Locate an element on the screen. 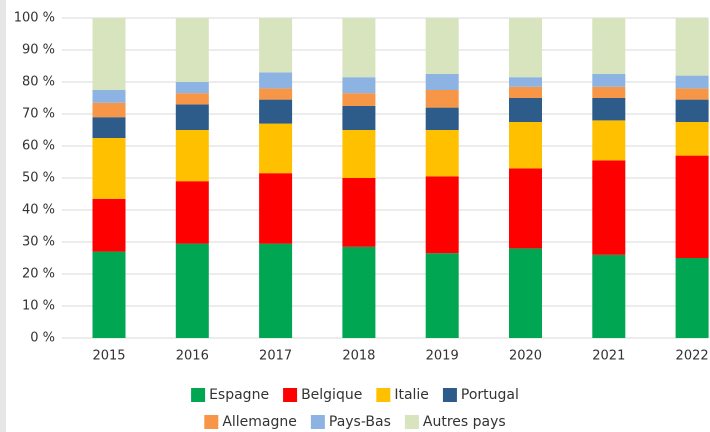  x-tick-label: 2022 is located at coordinates (692, 356).